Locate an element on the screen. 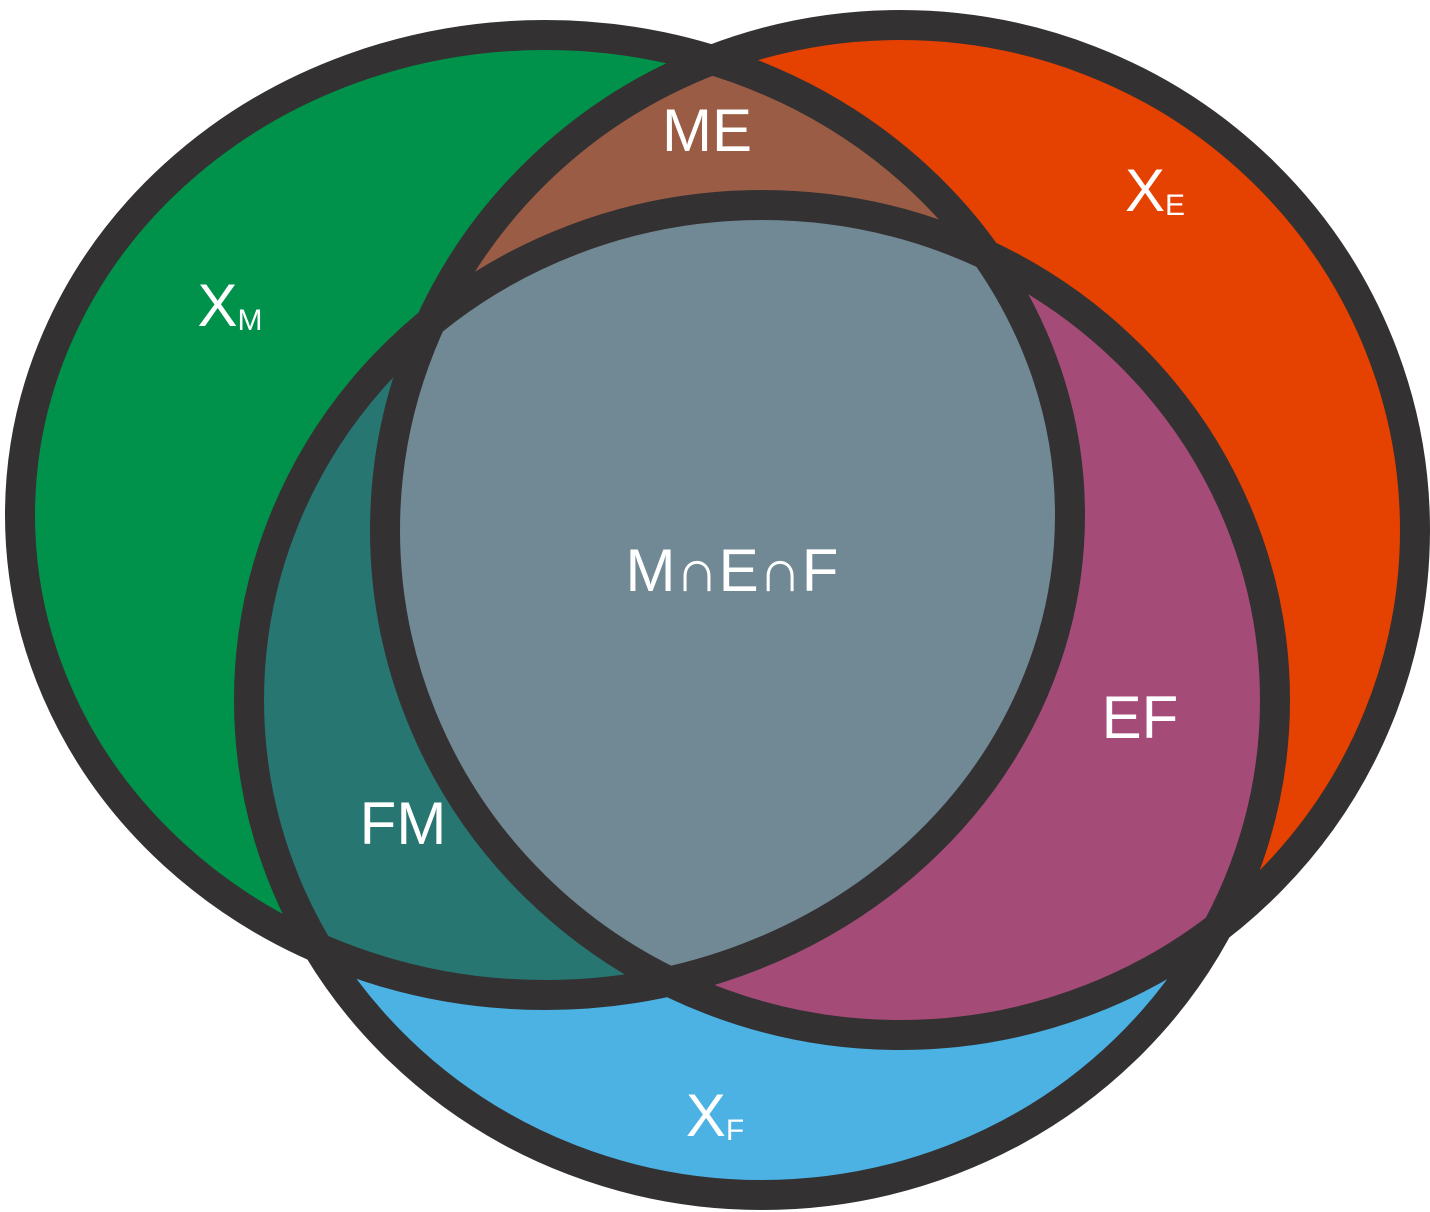  label-text: ME is located at coordinates (707, 130).